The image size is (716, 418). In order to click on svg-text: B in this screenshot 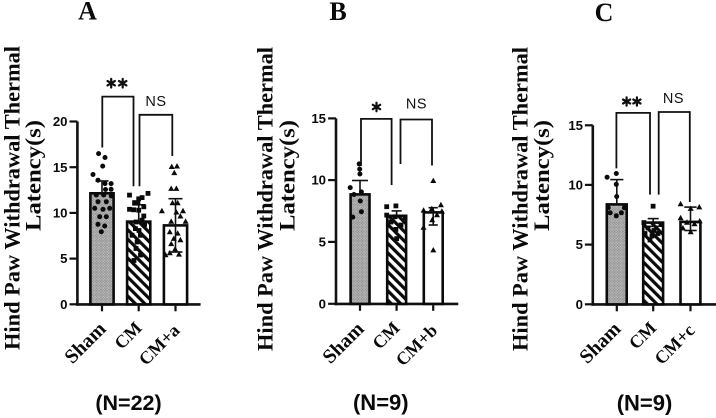, I will do `click(337, 13)`.